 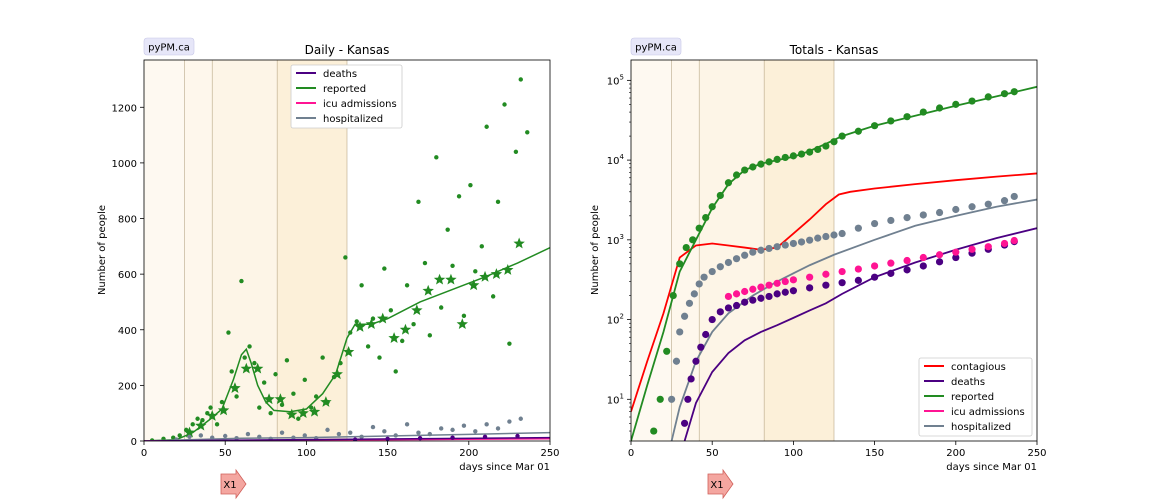 What do you see at coordinates (225, 453) in the screenshot?
I see `x-tick-label: 50` at bounding box center [225, 453].